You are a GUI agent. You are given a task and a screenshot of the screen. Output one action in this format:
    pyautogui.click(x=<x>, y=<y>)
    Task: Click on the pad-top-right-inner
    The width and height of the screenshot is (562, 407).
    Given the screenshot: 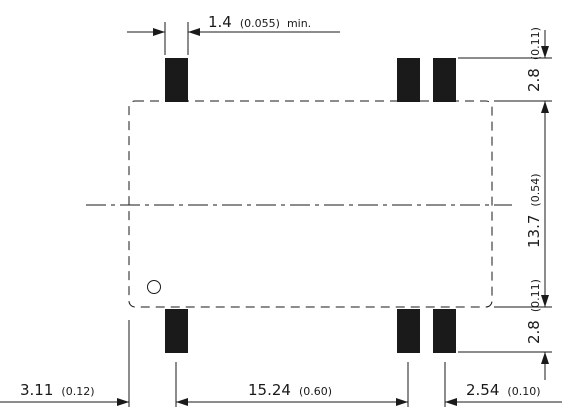 What is the action you would take?
    pyautogui.click(x=408, y=80)
    